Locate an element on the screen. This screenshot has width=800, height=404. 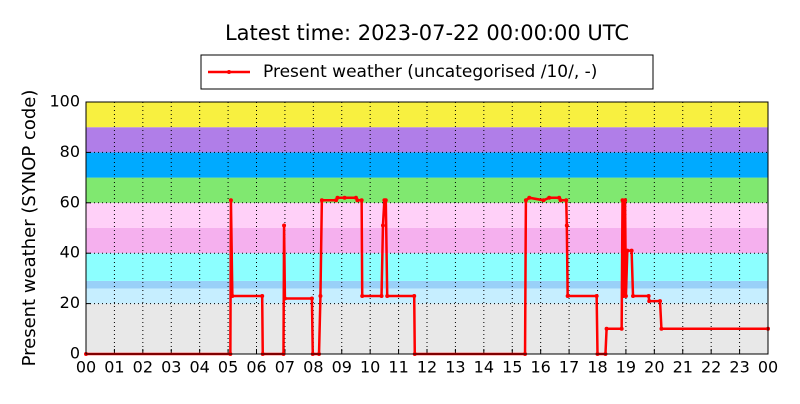
x-tick-label: 13 is located at coordinates (455, 367).